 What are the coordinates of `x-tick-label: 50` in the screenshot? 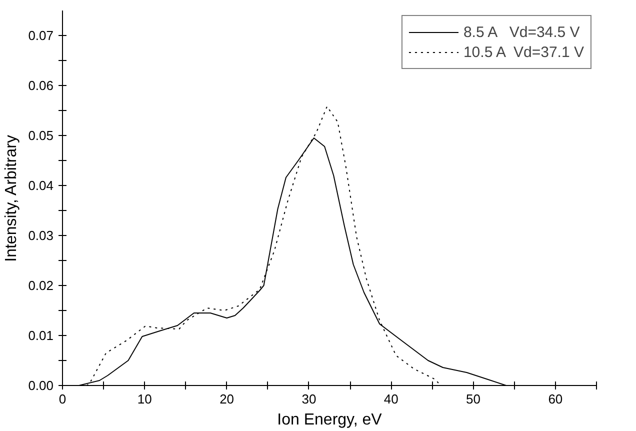 It's located at (473, 399).